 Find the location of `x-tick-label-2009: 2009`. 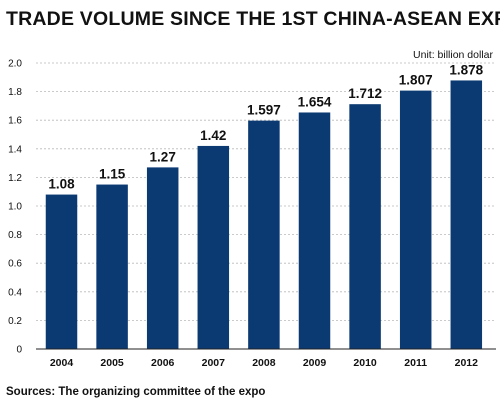

x-tick-label-2009: 2009 is located at coordinates (315, 363).